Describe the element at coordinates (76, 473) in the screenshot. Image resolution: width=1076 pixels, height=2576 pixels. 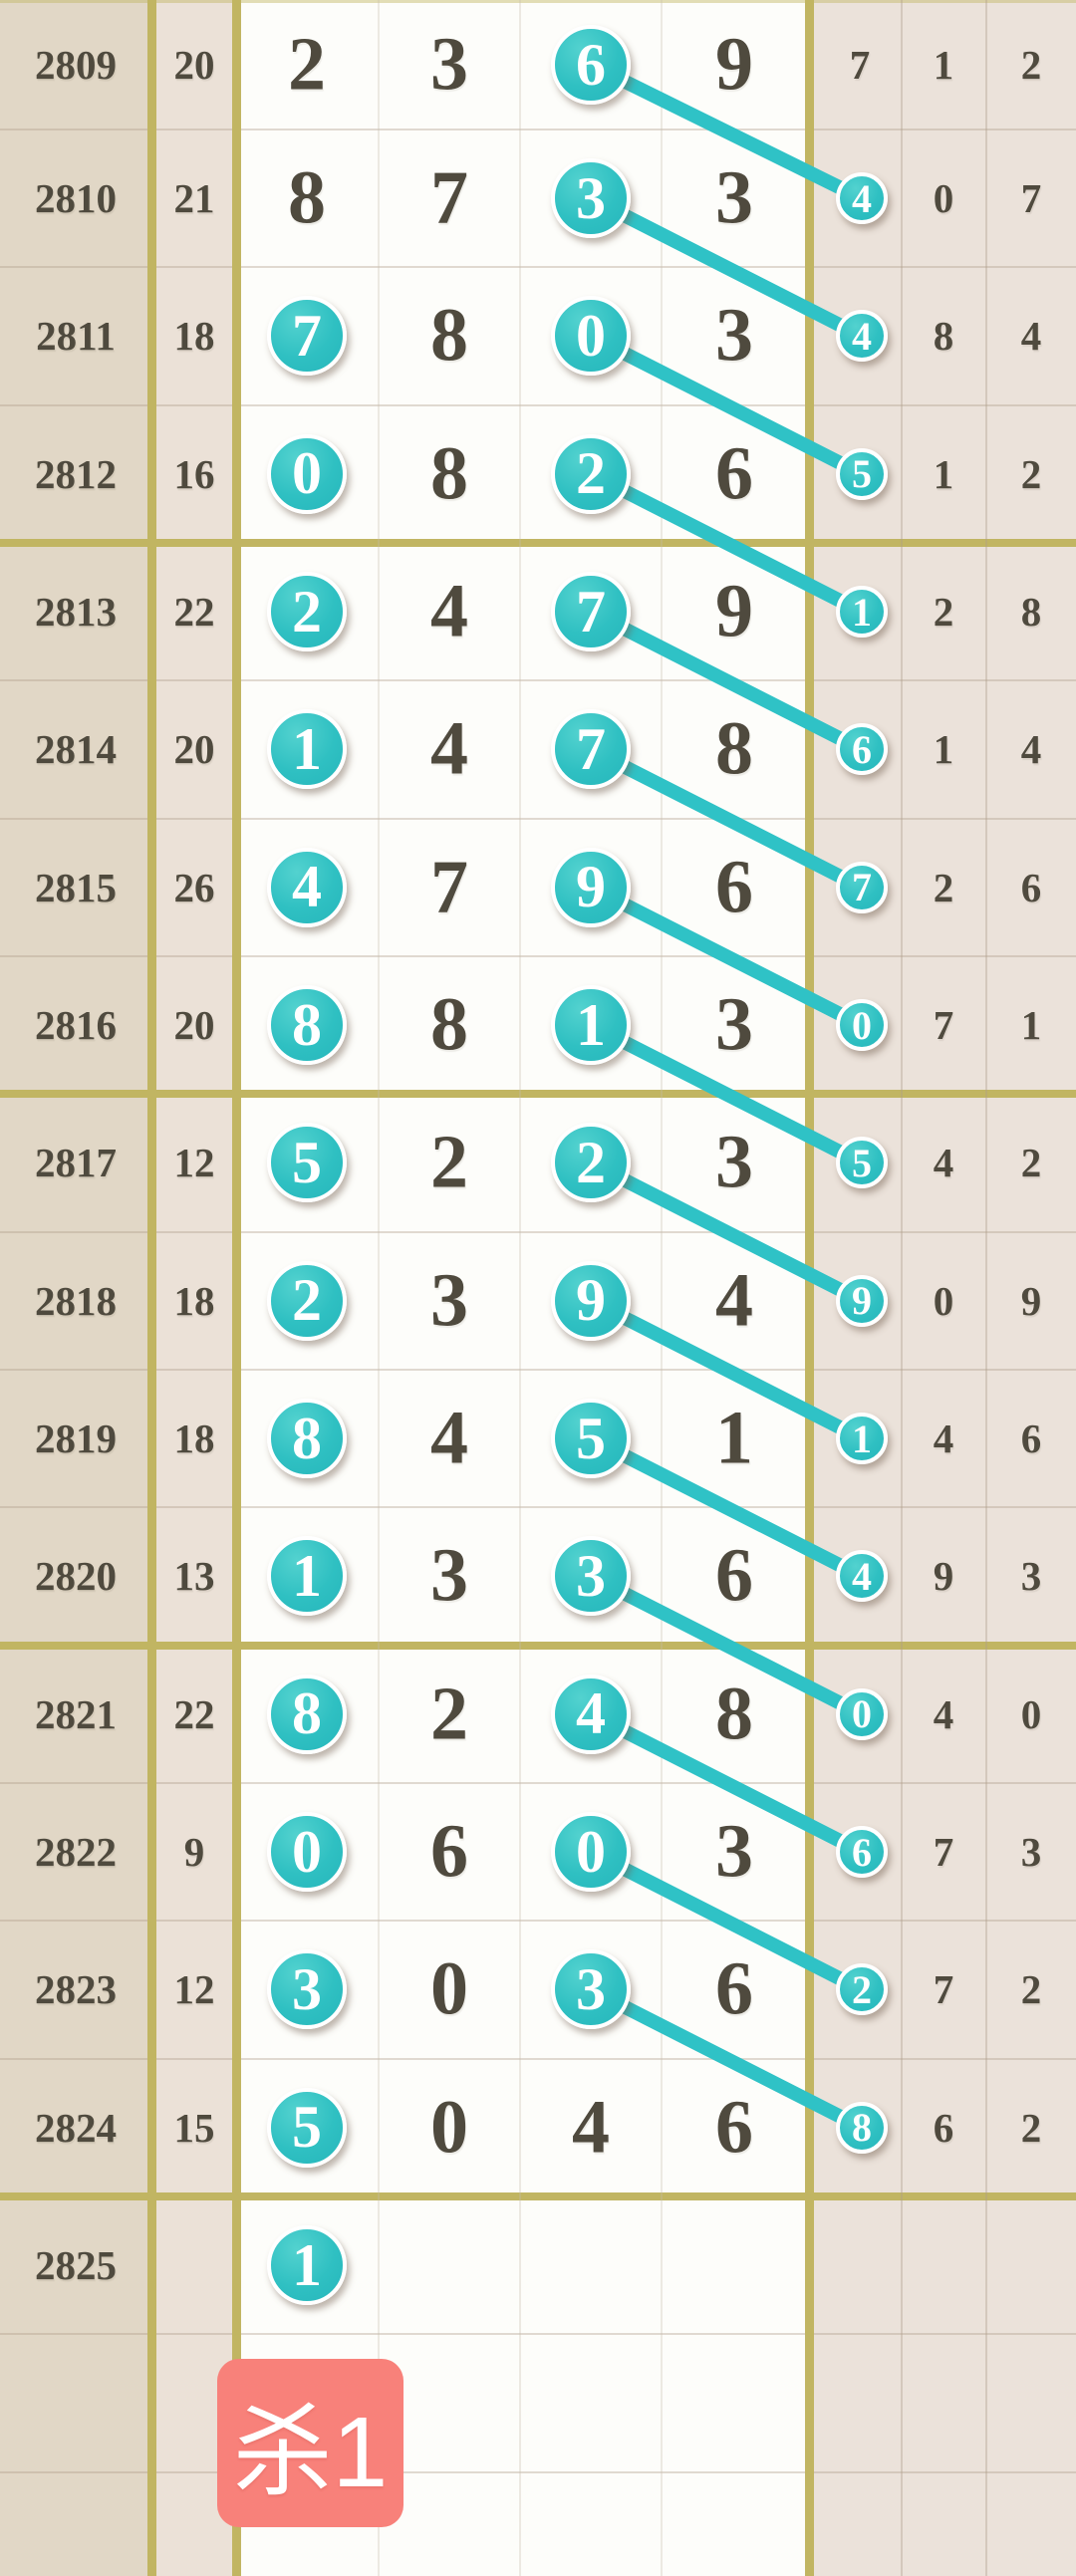
I see `issue-cell: 2812` at that location.